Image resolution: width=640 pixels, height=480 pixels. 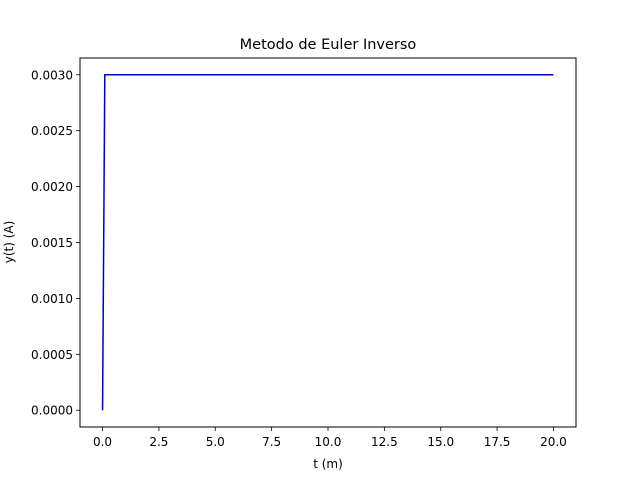 I want to click on x-tick-label: 12.5, so click(x=384, y=442).